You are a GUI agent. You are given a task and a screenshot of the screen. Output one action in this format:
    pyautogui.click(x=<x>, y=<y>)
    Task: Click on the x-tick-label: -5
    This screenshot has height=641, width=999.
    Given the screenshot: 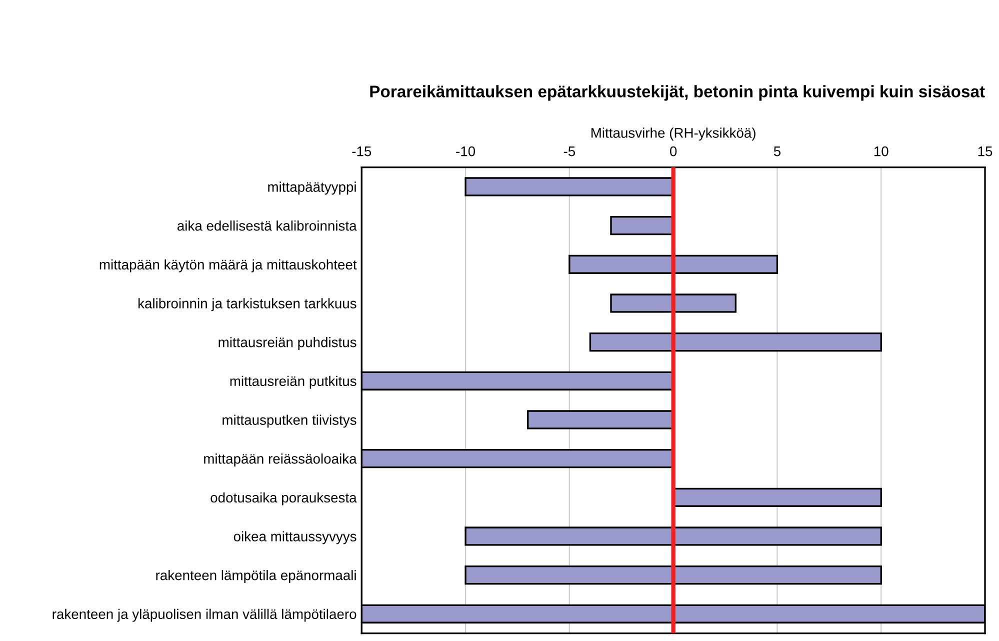 What is the action you would take?
    pyautogui.click(x=570, y=151)
    